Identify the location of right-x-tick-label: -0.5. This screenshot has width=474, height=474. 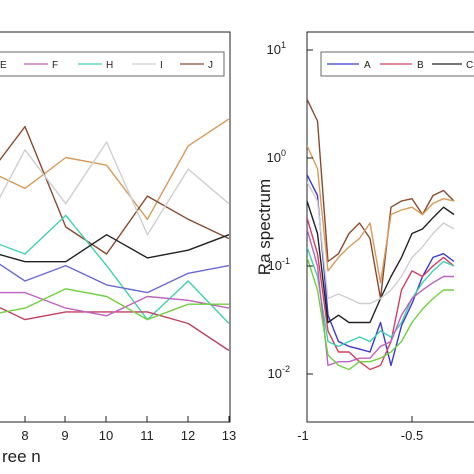
(412, 435).